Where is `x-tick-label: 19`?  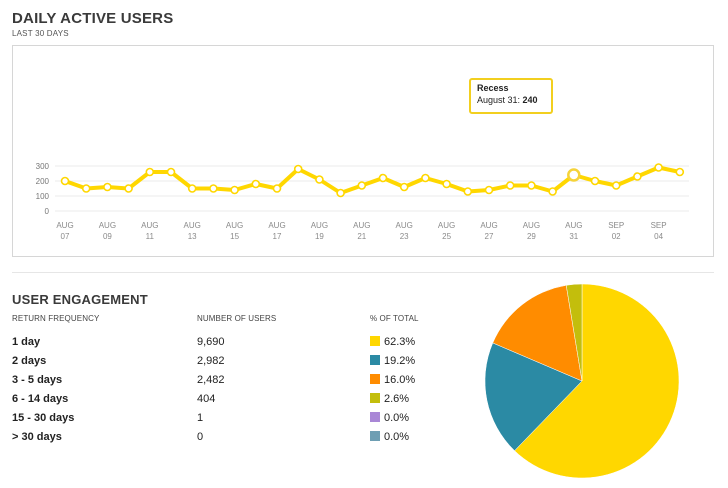
x-tick-label: 19 is located at coordinates (319, 236).